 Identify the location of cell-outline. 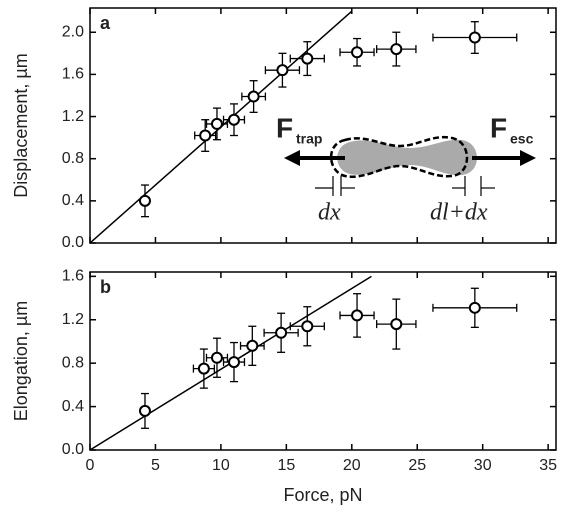
(399, 156).